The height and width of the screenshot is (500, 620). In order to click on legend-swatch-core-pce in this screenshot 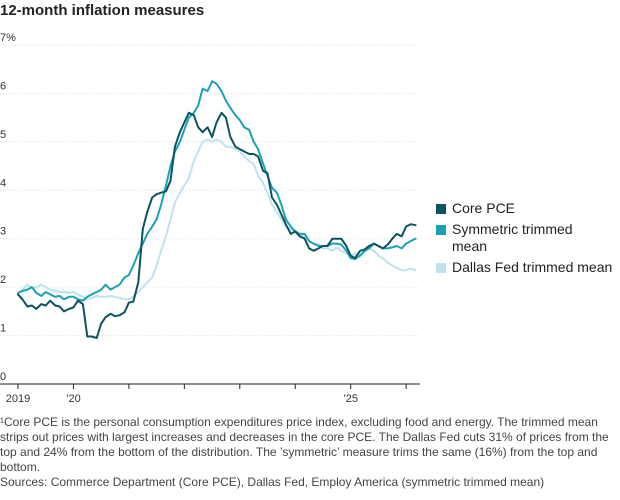, I will do `click(441, 209)`.